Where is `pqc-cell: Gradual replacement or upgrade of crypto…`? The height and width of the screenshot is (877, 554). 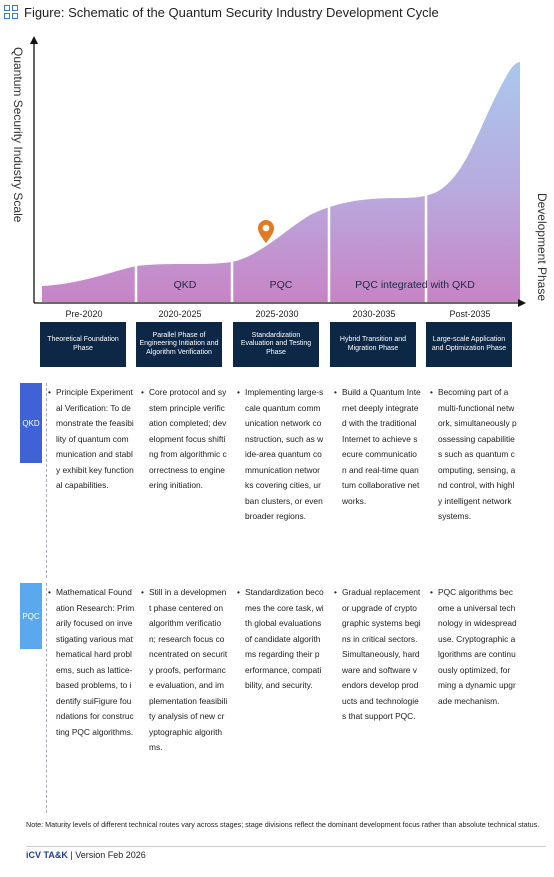
pqc-cell: Gradual replacement or upgrade of crypto… is located at coordinates (377, 655).